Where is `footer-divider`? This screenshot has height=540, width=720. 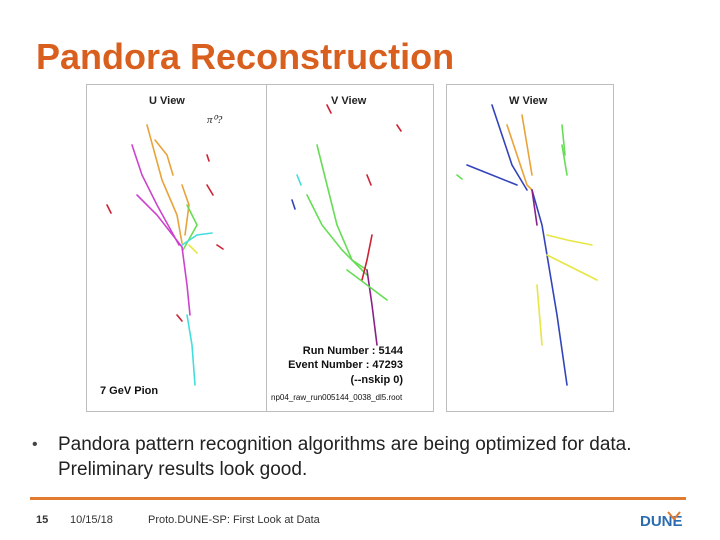 footer-divider is located at coordinates (358, 498).